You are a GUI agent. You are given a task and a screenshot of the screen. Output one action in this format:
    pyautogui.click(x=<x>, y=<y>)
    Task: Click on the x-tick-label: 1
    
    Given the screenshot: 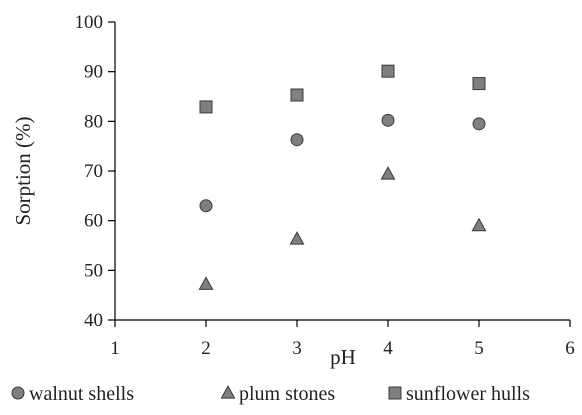 What is the action you would take?
    pyautogui.click(x=115, y=348)
    